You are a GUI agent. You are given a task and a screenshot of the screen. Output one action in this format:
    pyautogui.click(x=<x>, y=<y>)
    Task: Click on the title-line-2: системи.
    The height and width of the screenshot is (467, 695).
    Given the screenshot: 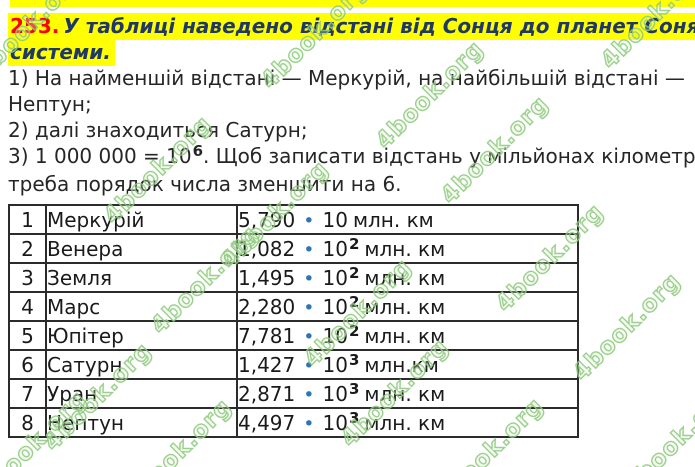 What is the action you would take?
    pyautogui.click(x=350, y=52)
    